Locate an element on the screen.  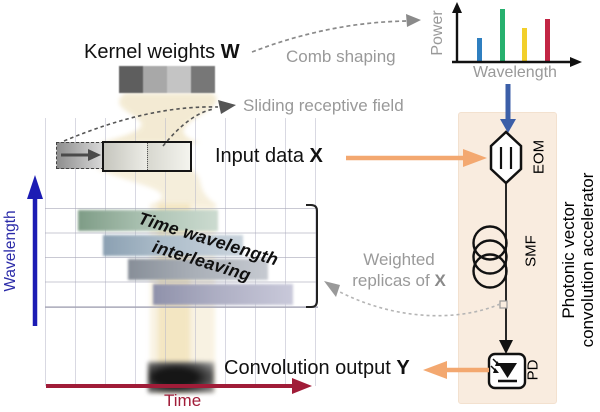
time-axis-arrowhead is located at coordinates (302, 386).